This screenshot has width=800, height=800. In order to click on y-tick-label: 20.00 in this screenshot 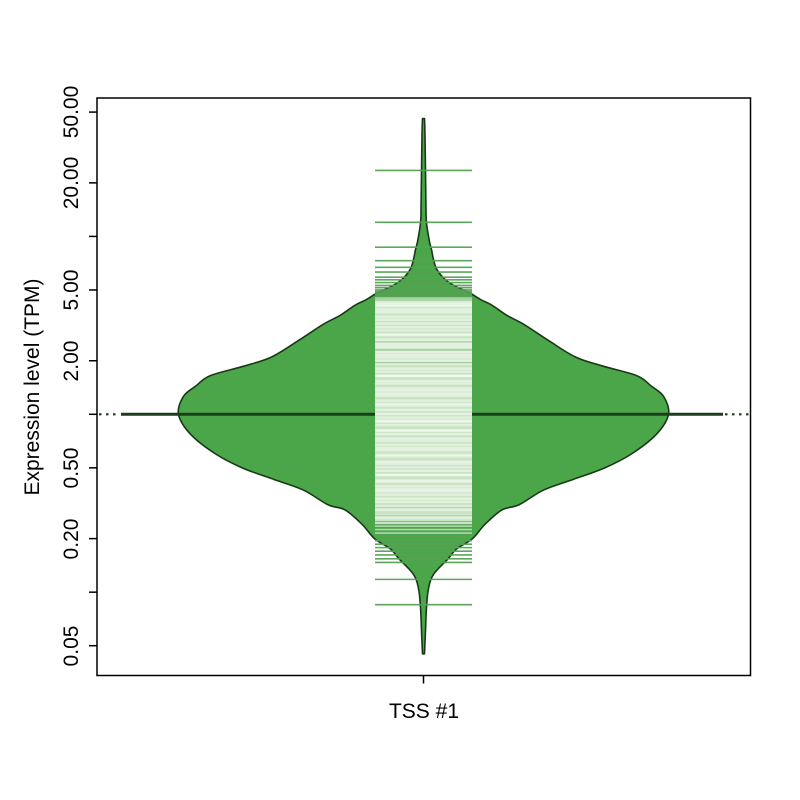, I will do `click(71, 183)`.